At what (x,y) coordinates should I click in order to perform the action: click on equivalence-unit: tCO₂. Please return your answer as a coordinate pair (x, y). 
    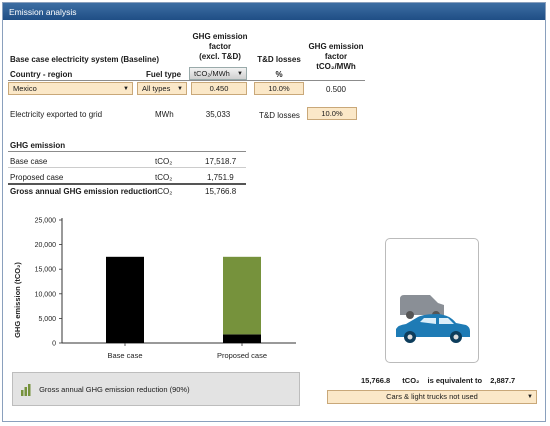
    Looking at the image, I should click on (411, 380).